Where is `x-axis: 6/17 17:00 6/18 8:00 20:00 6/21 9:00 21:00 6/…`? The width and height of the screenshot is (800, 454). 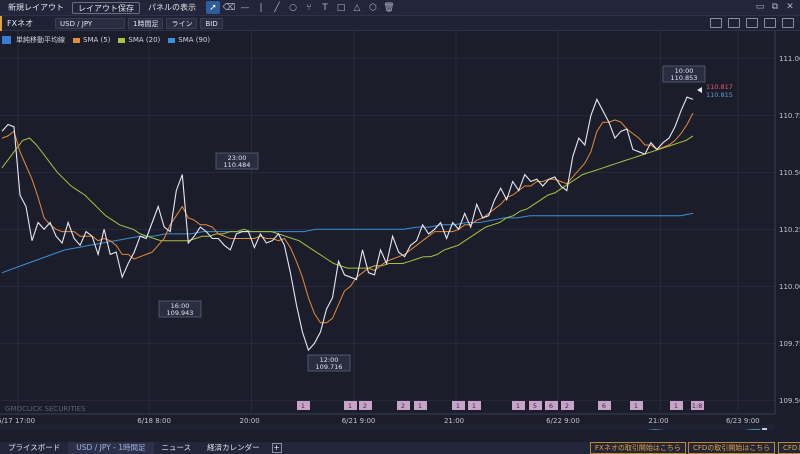 x-axis: 6/17 17:00 6/18 8:00 20:00 6/21 9:00 21:00 6/… is located at coordinates (380, 421).